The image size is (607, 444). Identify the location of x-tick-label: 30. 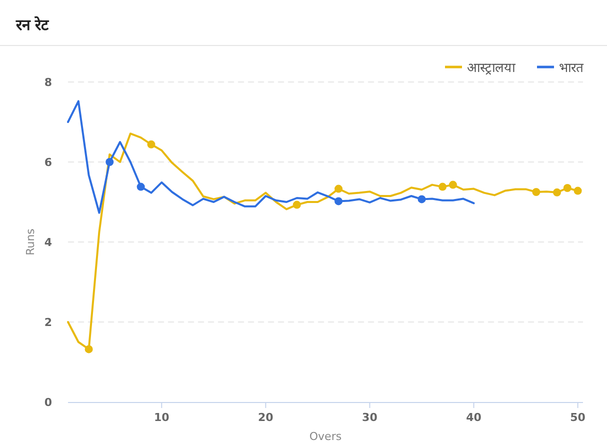
(370, 417).